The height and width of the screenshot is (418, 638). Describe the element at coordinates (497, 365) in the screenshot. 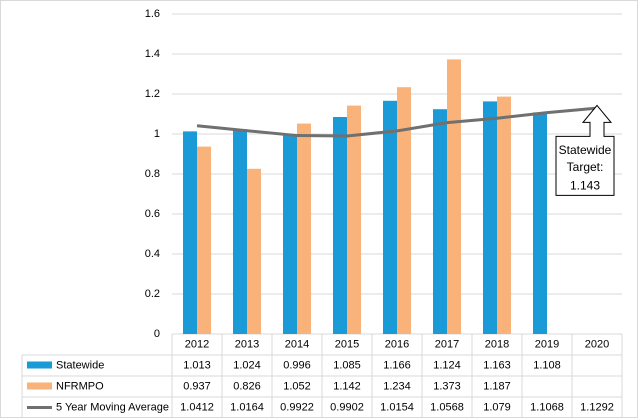

I see `table-value: 1.163` at that location.